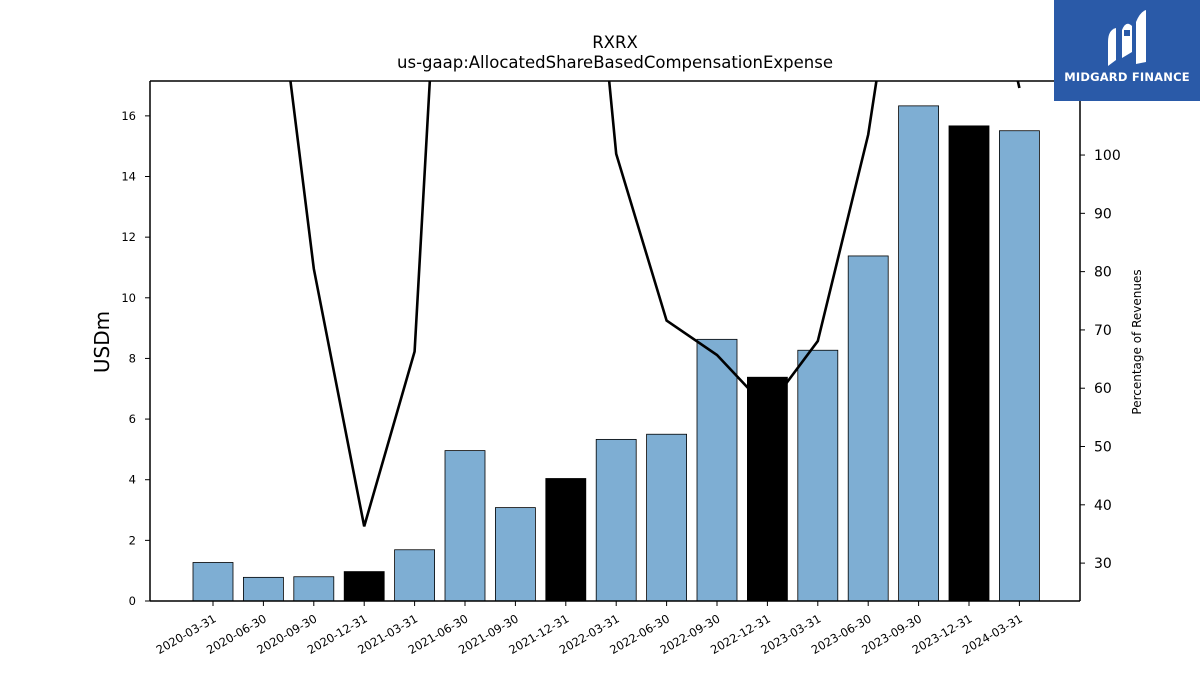  What do you see at coordinates (132, 601) in the screenshot?
I see `y-tick-label: 0` at bounding box center [132, 601].